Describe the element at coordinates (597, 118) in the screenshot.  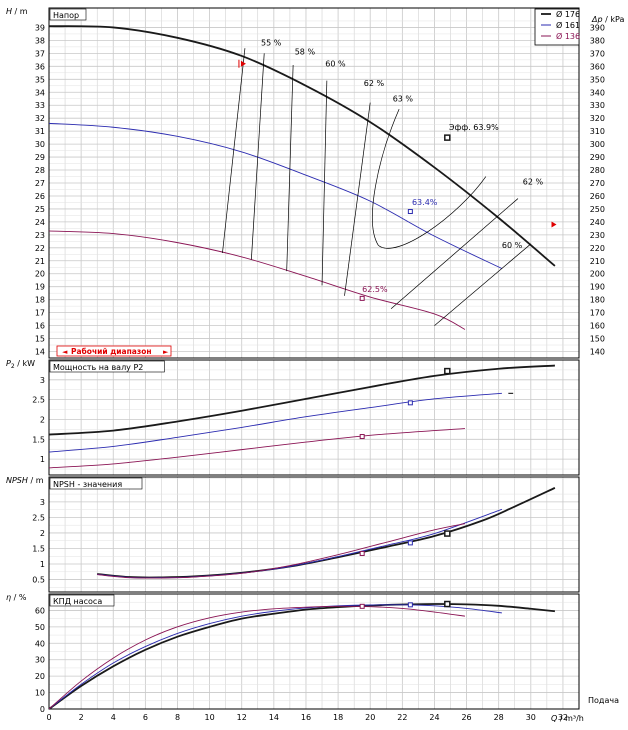
I see `y2-tick-label: 320` at that location.